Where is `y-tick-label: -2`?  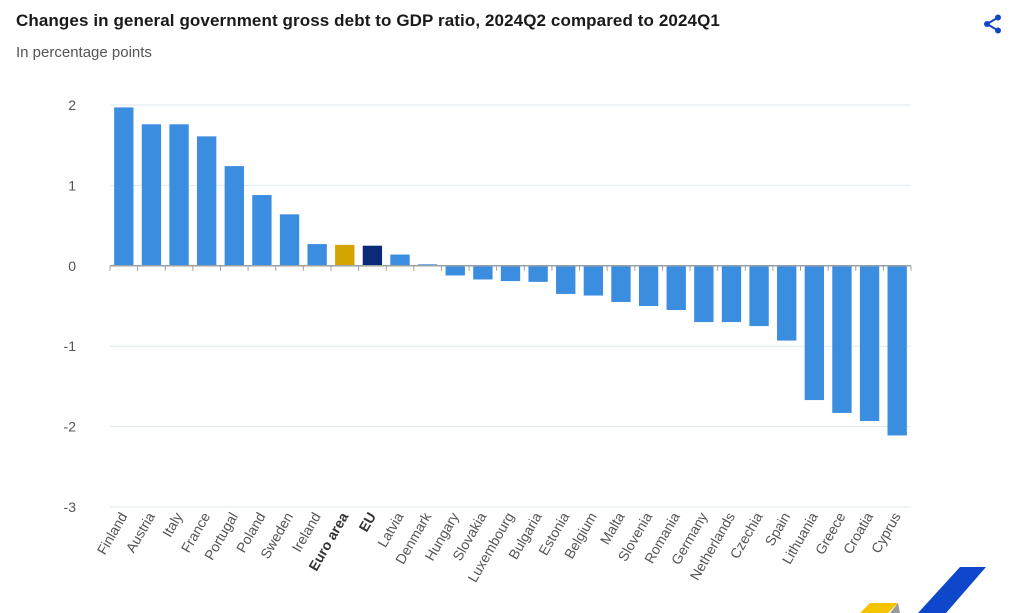 y-tick-label: -2 is located at coordinates (70, 427).